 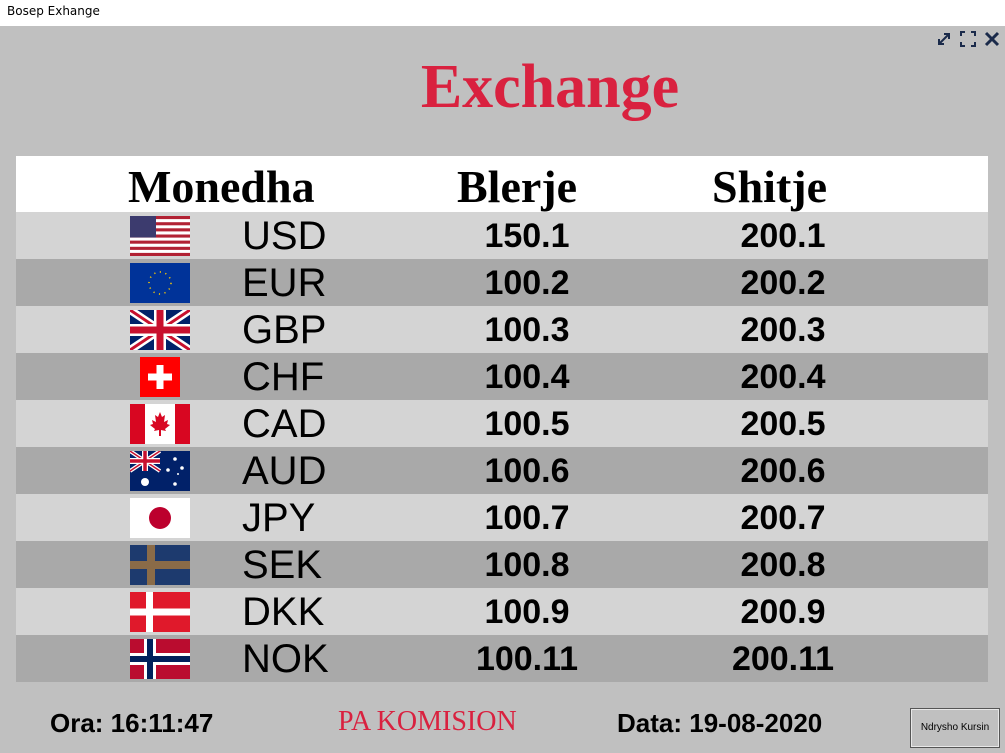 I want to click on currency-code: DKK, so click(x=283, y=612).